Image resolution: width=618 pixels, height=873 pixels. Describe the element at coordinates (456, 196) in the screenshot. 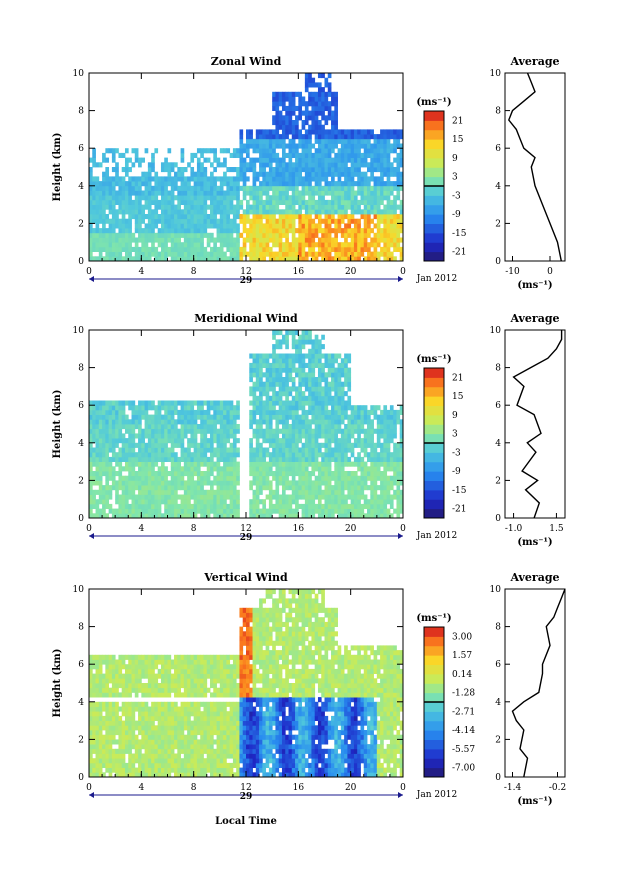

I see `colorbar-tick-label: -3` at that location.